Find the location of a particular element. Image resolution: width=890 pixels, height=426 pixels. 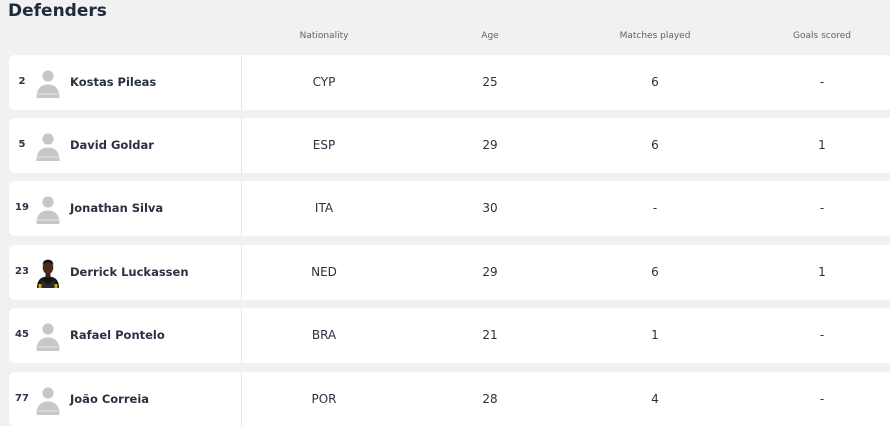

matches-played-cell: - is located at coordinates (655, 208).